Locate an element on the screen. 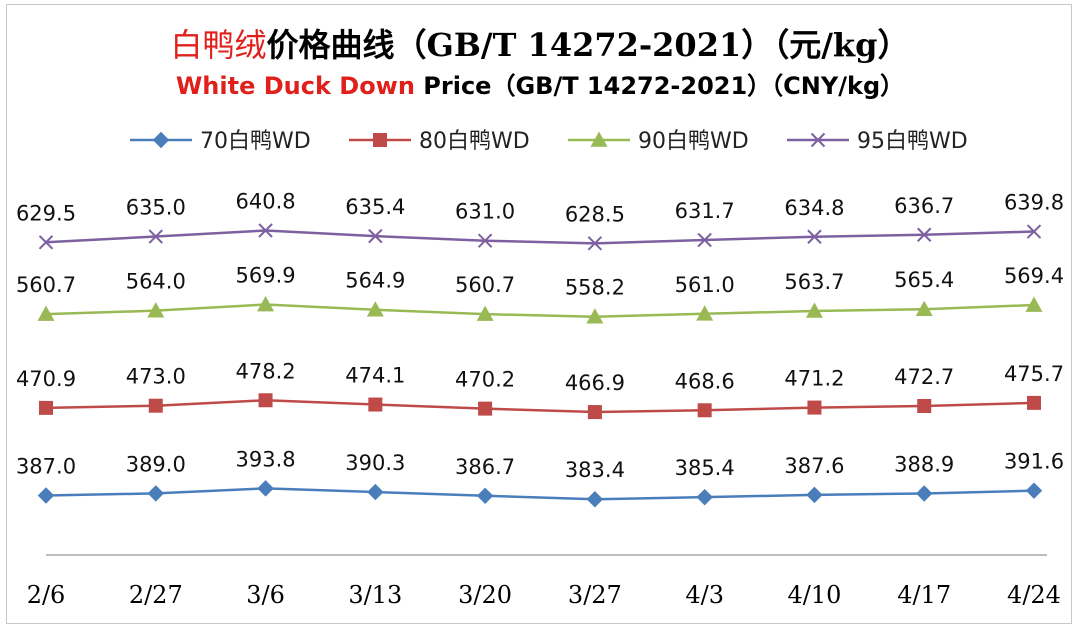 The height and width of the screenshot is (631, 1080). data-label: 388.9 is located at coordinates (924, 465).